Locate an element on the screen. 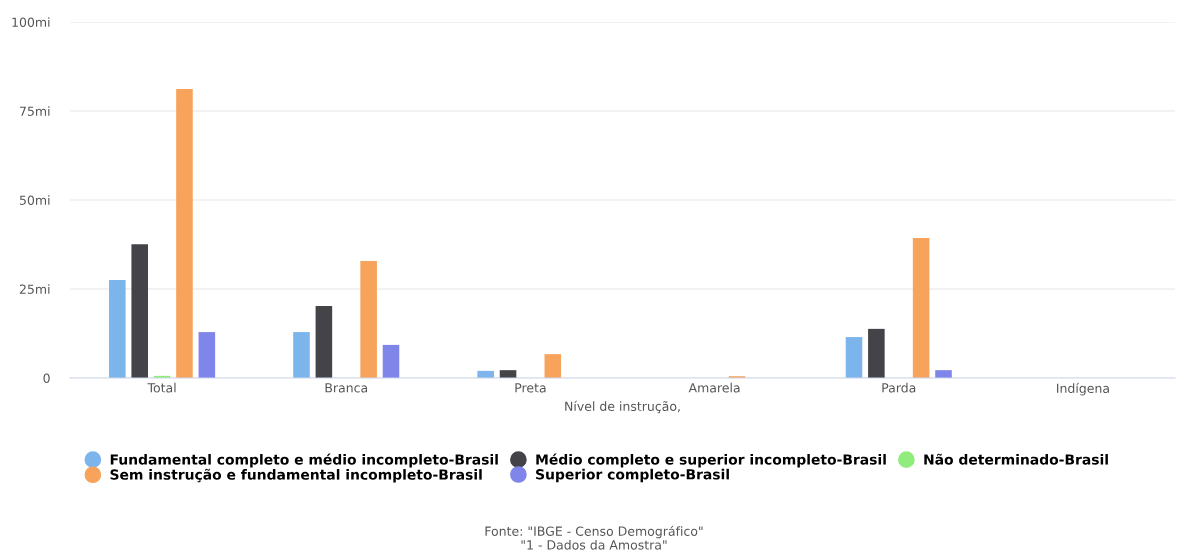 Image resolution: width=1188 pixels, height=560 pixels. text: "1 - Dados da Amostra" is located at coordinates (594, 544).